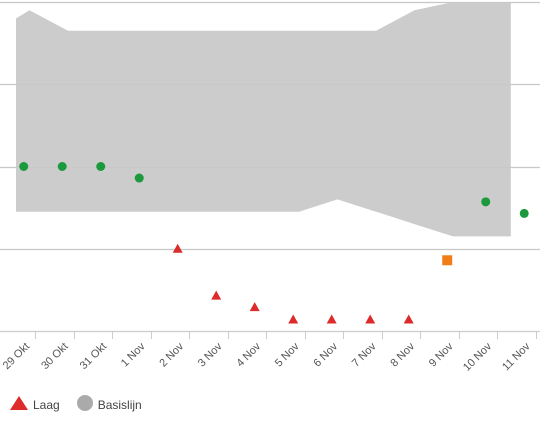 The width and height of the screenshot is (557, 436). Describe the element at coordinates (447, 260) in the screenshot. I see `data-point-square` at that location.